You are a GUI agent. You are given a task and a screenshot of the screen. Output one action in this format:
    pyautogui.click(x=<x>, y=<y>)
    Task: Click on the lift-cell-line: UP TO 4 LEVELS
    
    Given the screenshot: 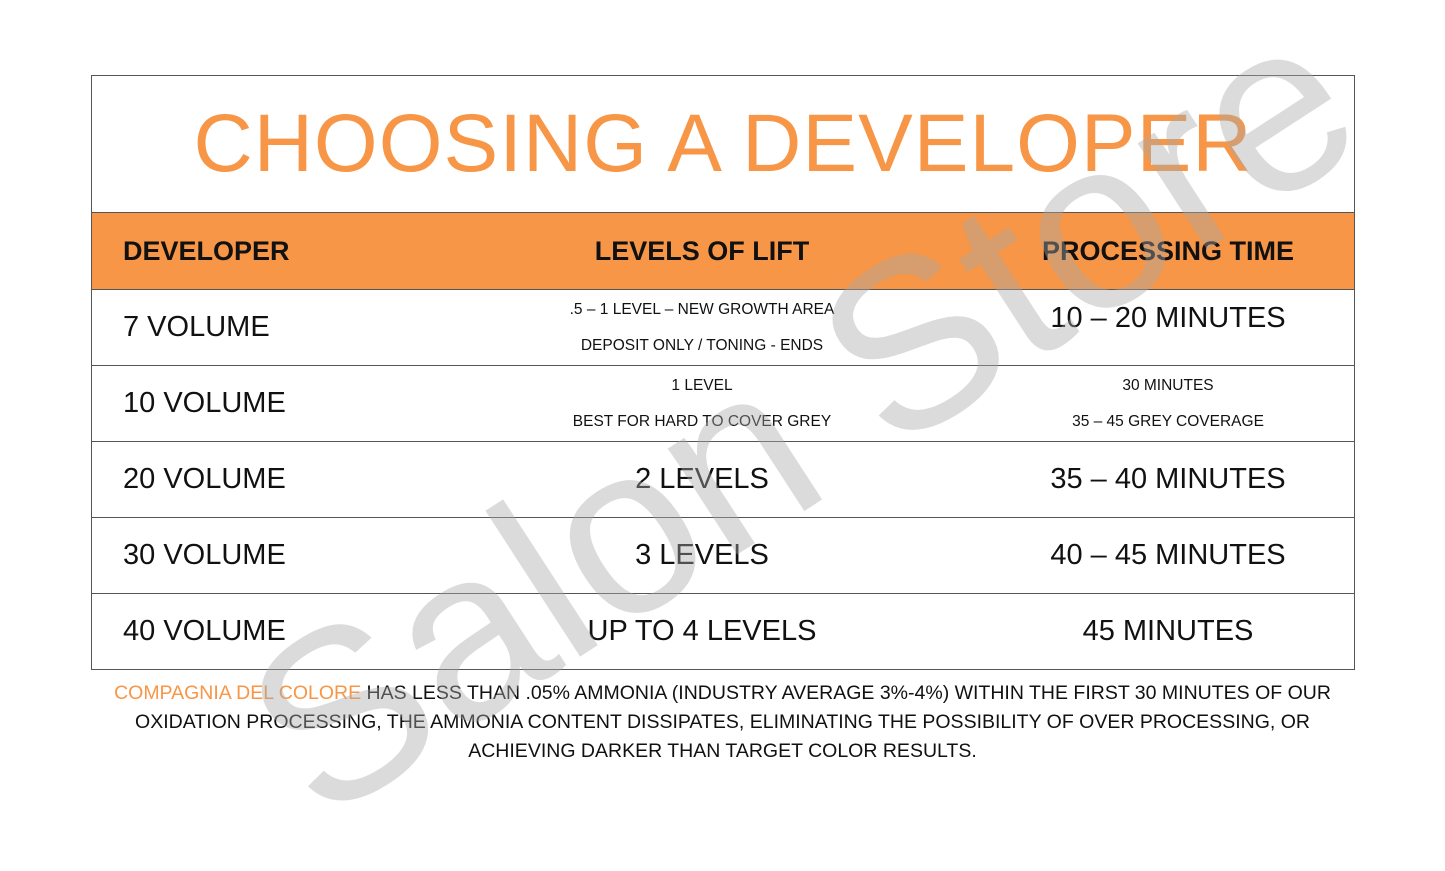 What is the action you would take?
    pyautogui.click(x=702, y=631)
    